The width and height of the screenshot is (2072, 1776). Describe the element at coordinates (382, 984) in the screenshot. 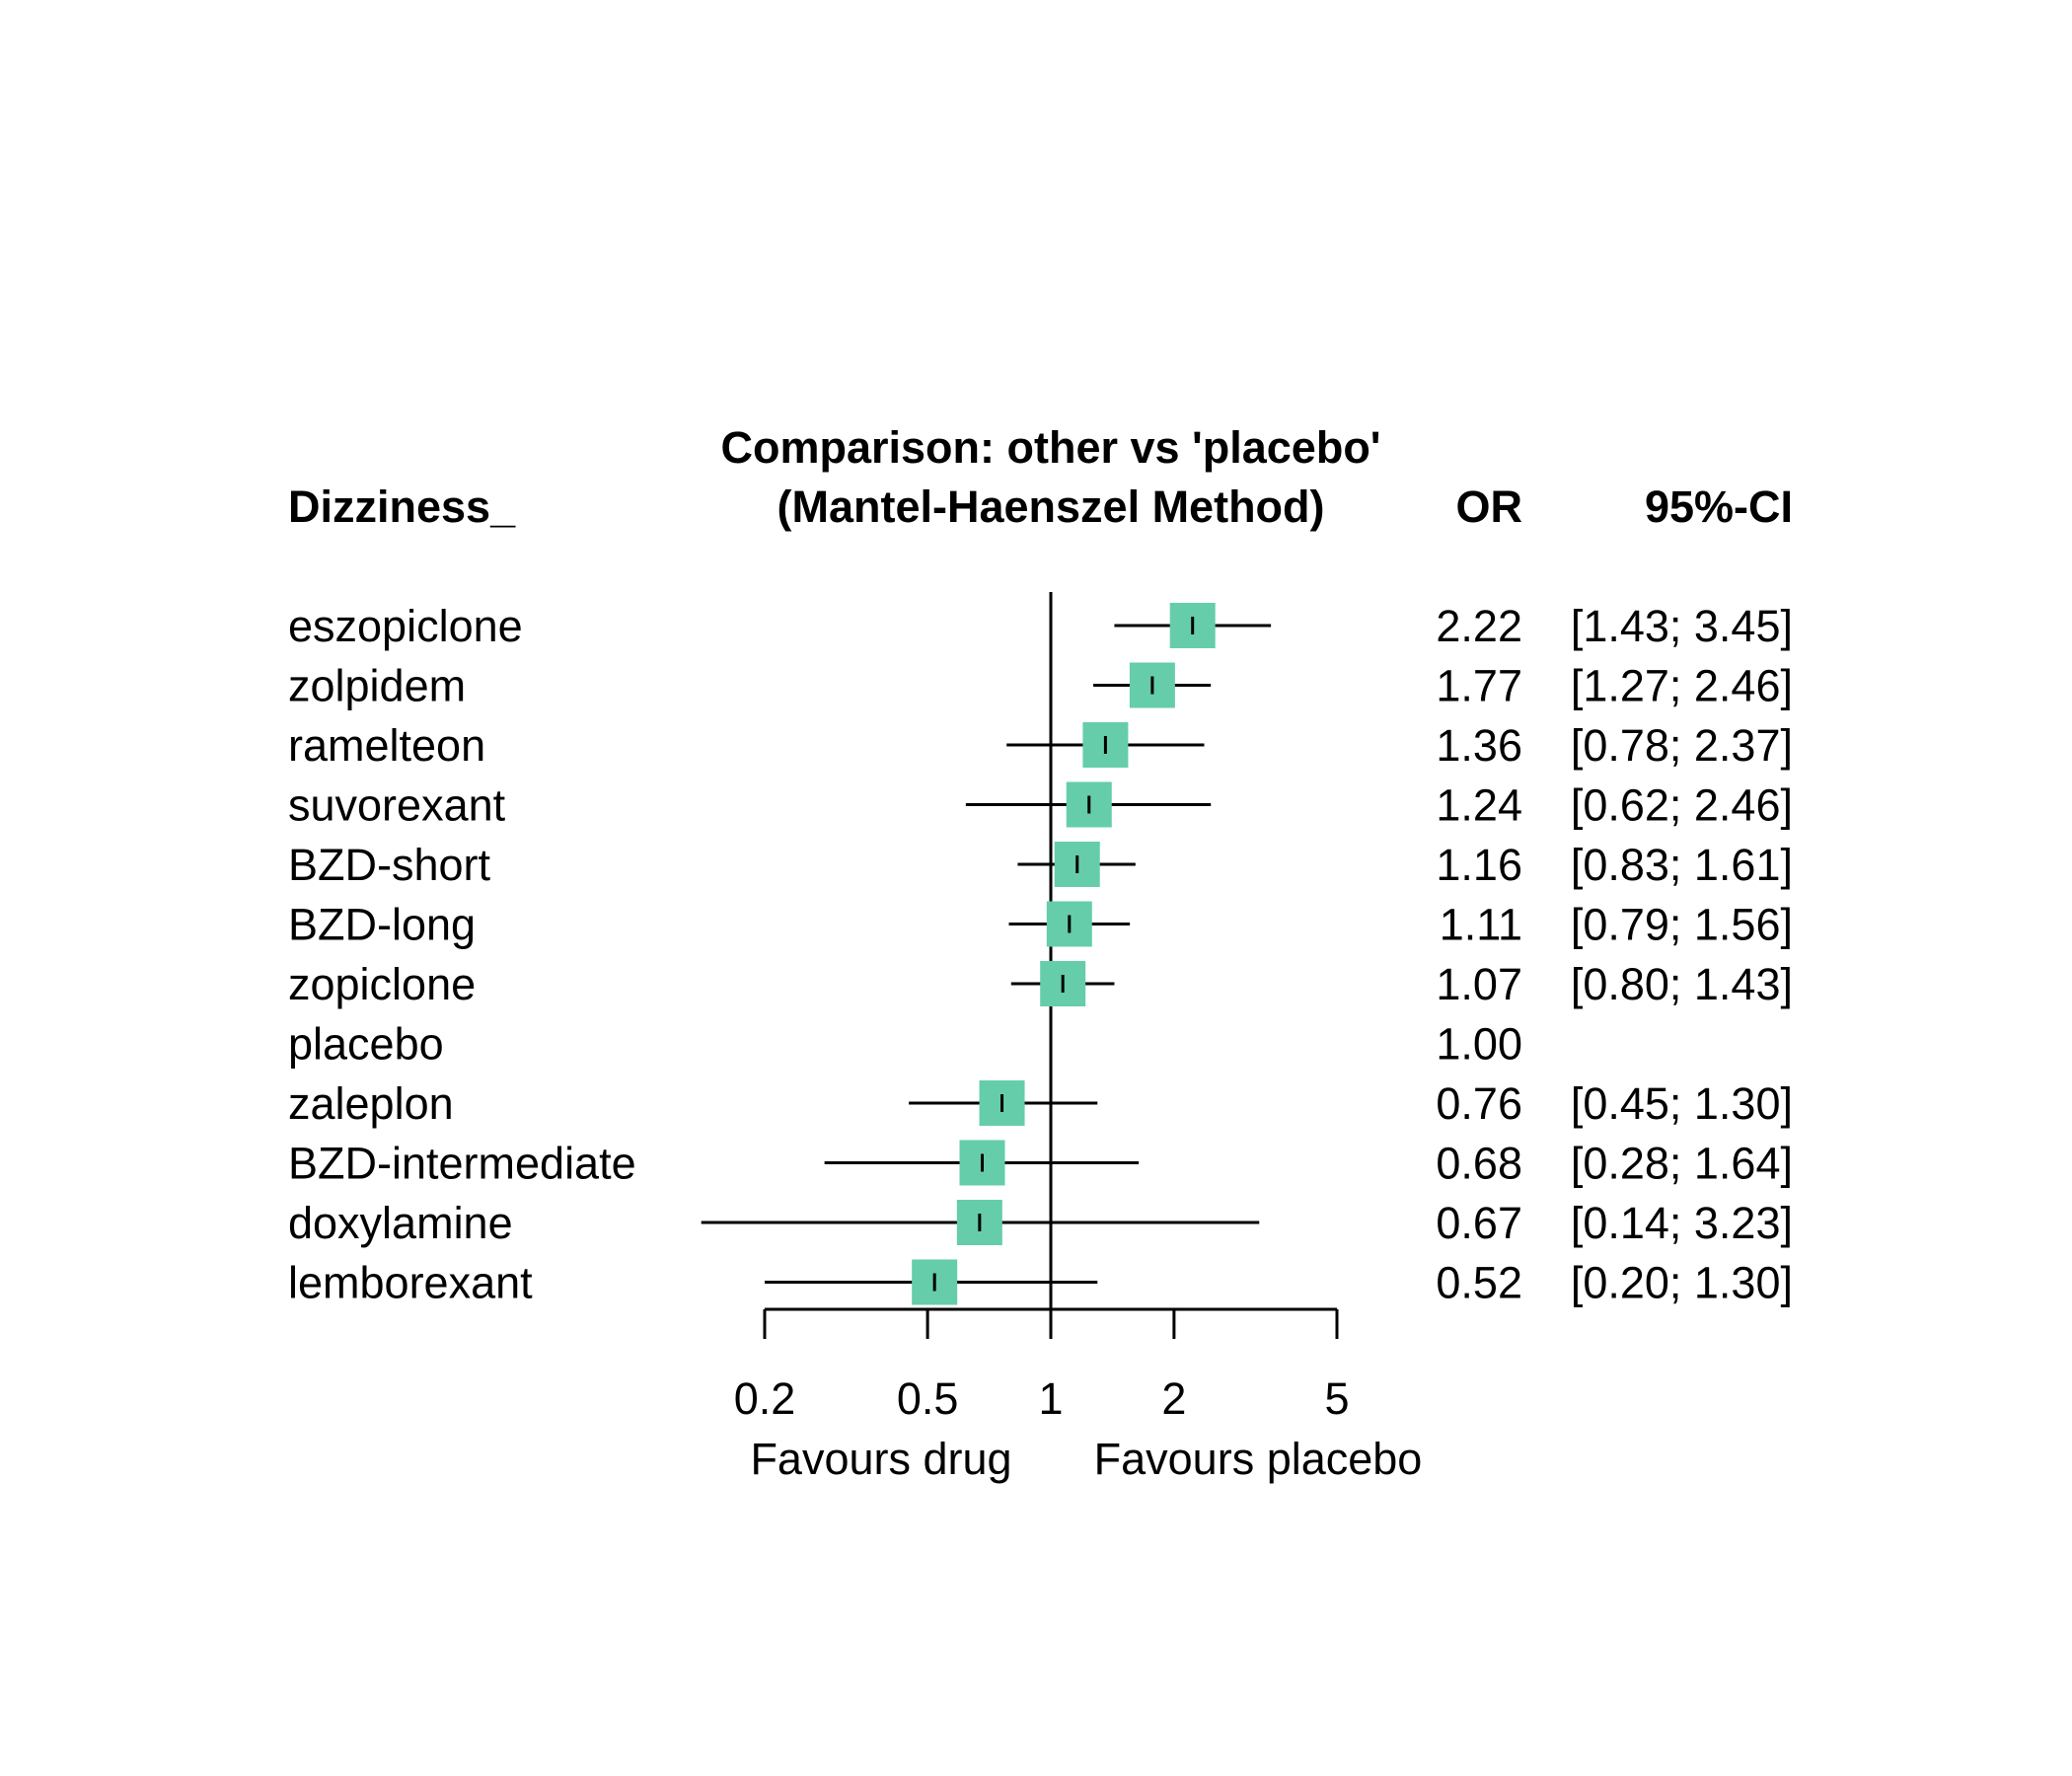

I see `row-label: zopiclone` at that location.